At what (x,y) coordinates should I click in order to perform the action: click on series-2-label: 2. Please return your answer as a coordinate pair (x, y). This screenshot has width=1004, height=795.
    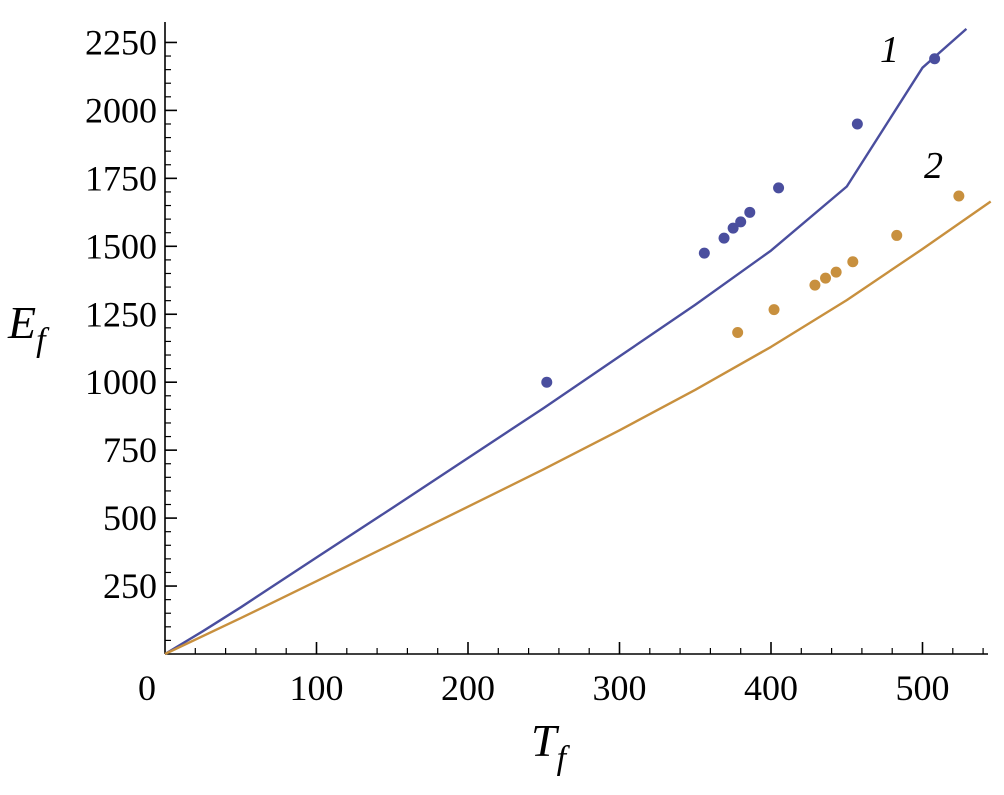
    Looking at the image, I should click on (933, 166).